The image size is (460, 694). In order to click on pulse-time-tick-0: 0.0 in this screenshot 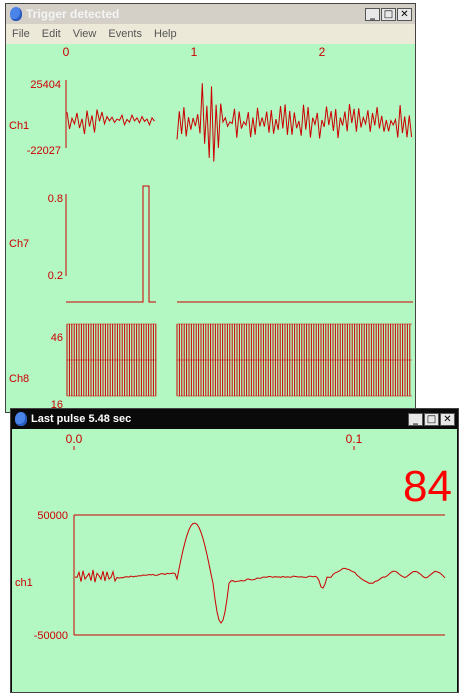, I will do `click(74, 439)`.